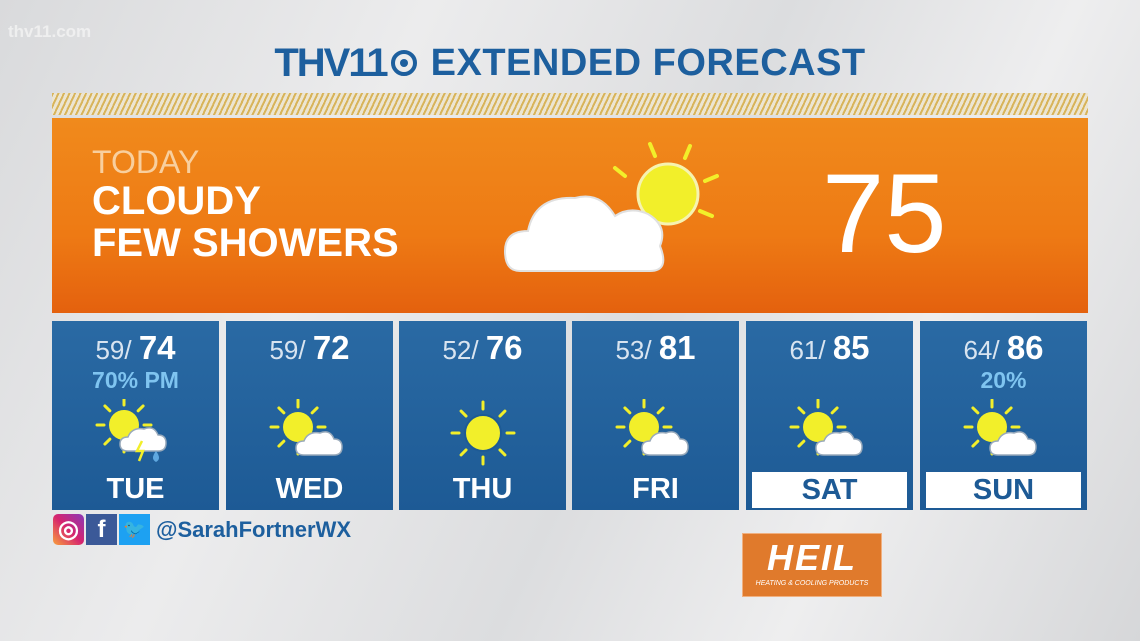  I want to click on social-handle: @SarahFortnerWX, so click(254, 529).